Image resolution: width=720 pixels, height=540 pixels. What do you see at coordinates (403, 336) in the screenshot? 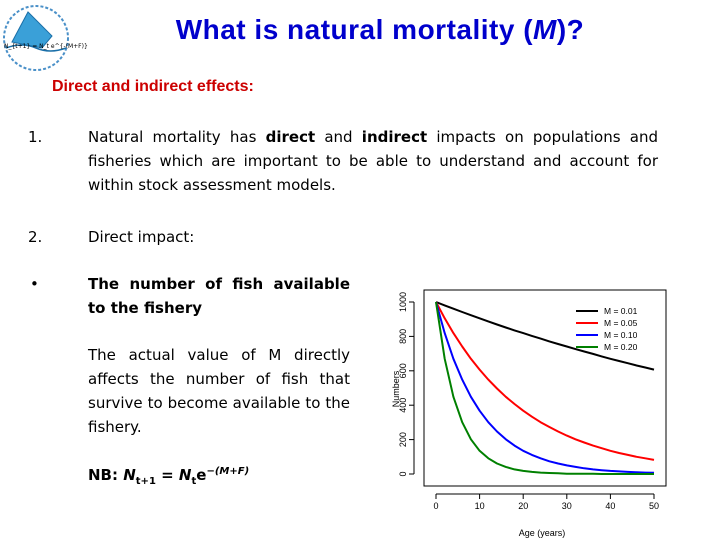
I see `y-tick-label: 800` at bounding box center [403, 336].